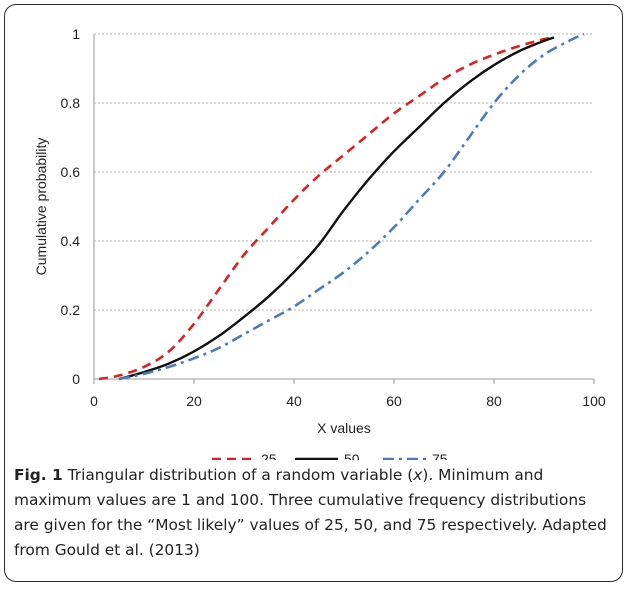 The height and width of the screenshot is (589, 630). I want to click on y-axis-title: Cumulative probability, so click(41, 207).